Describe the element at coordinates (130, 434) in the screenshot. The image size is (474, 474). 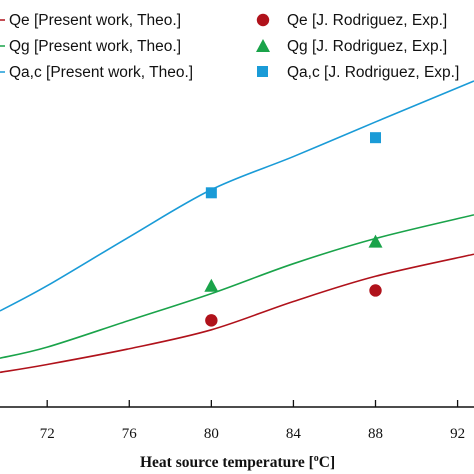
I see `x-tick-label-76: 76` at that location.